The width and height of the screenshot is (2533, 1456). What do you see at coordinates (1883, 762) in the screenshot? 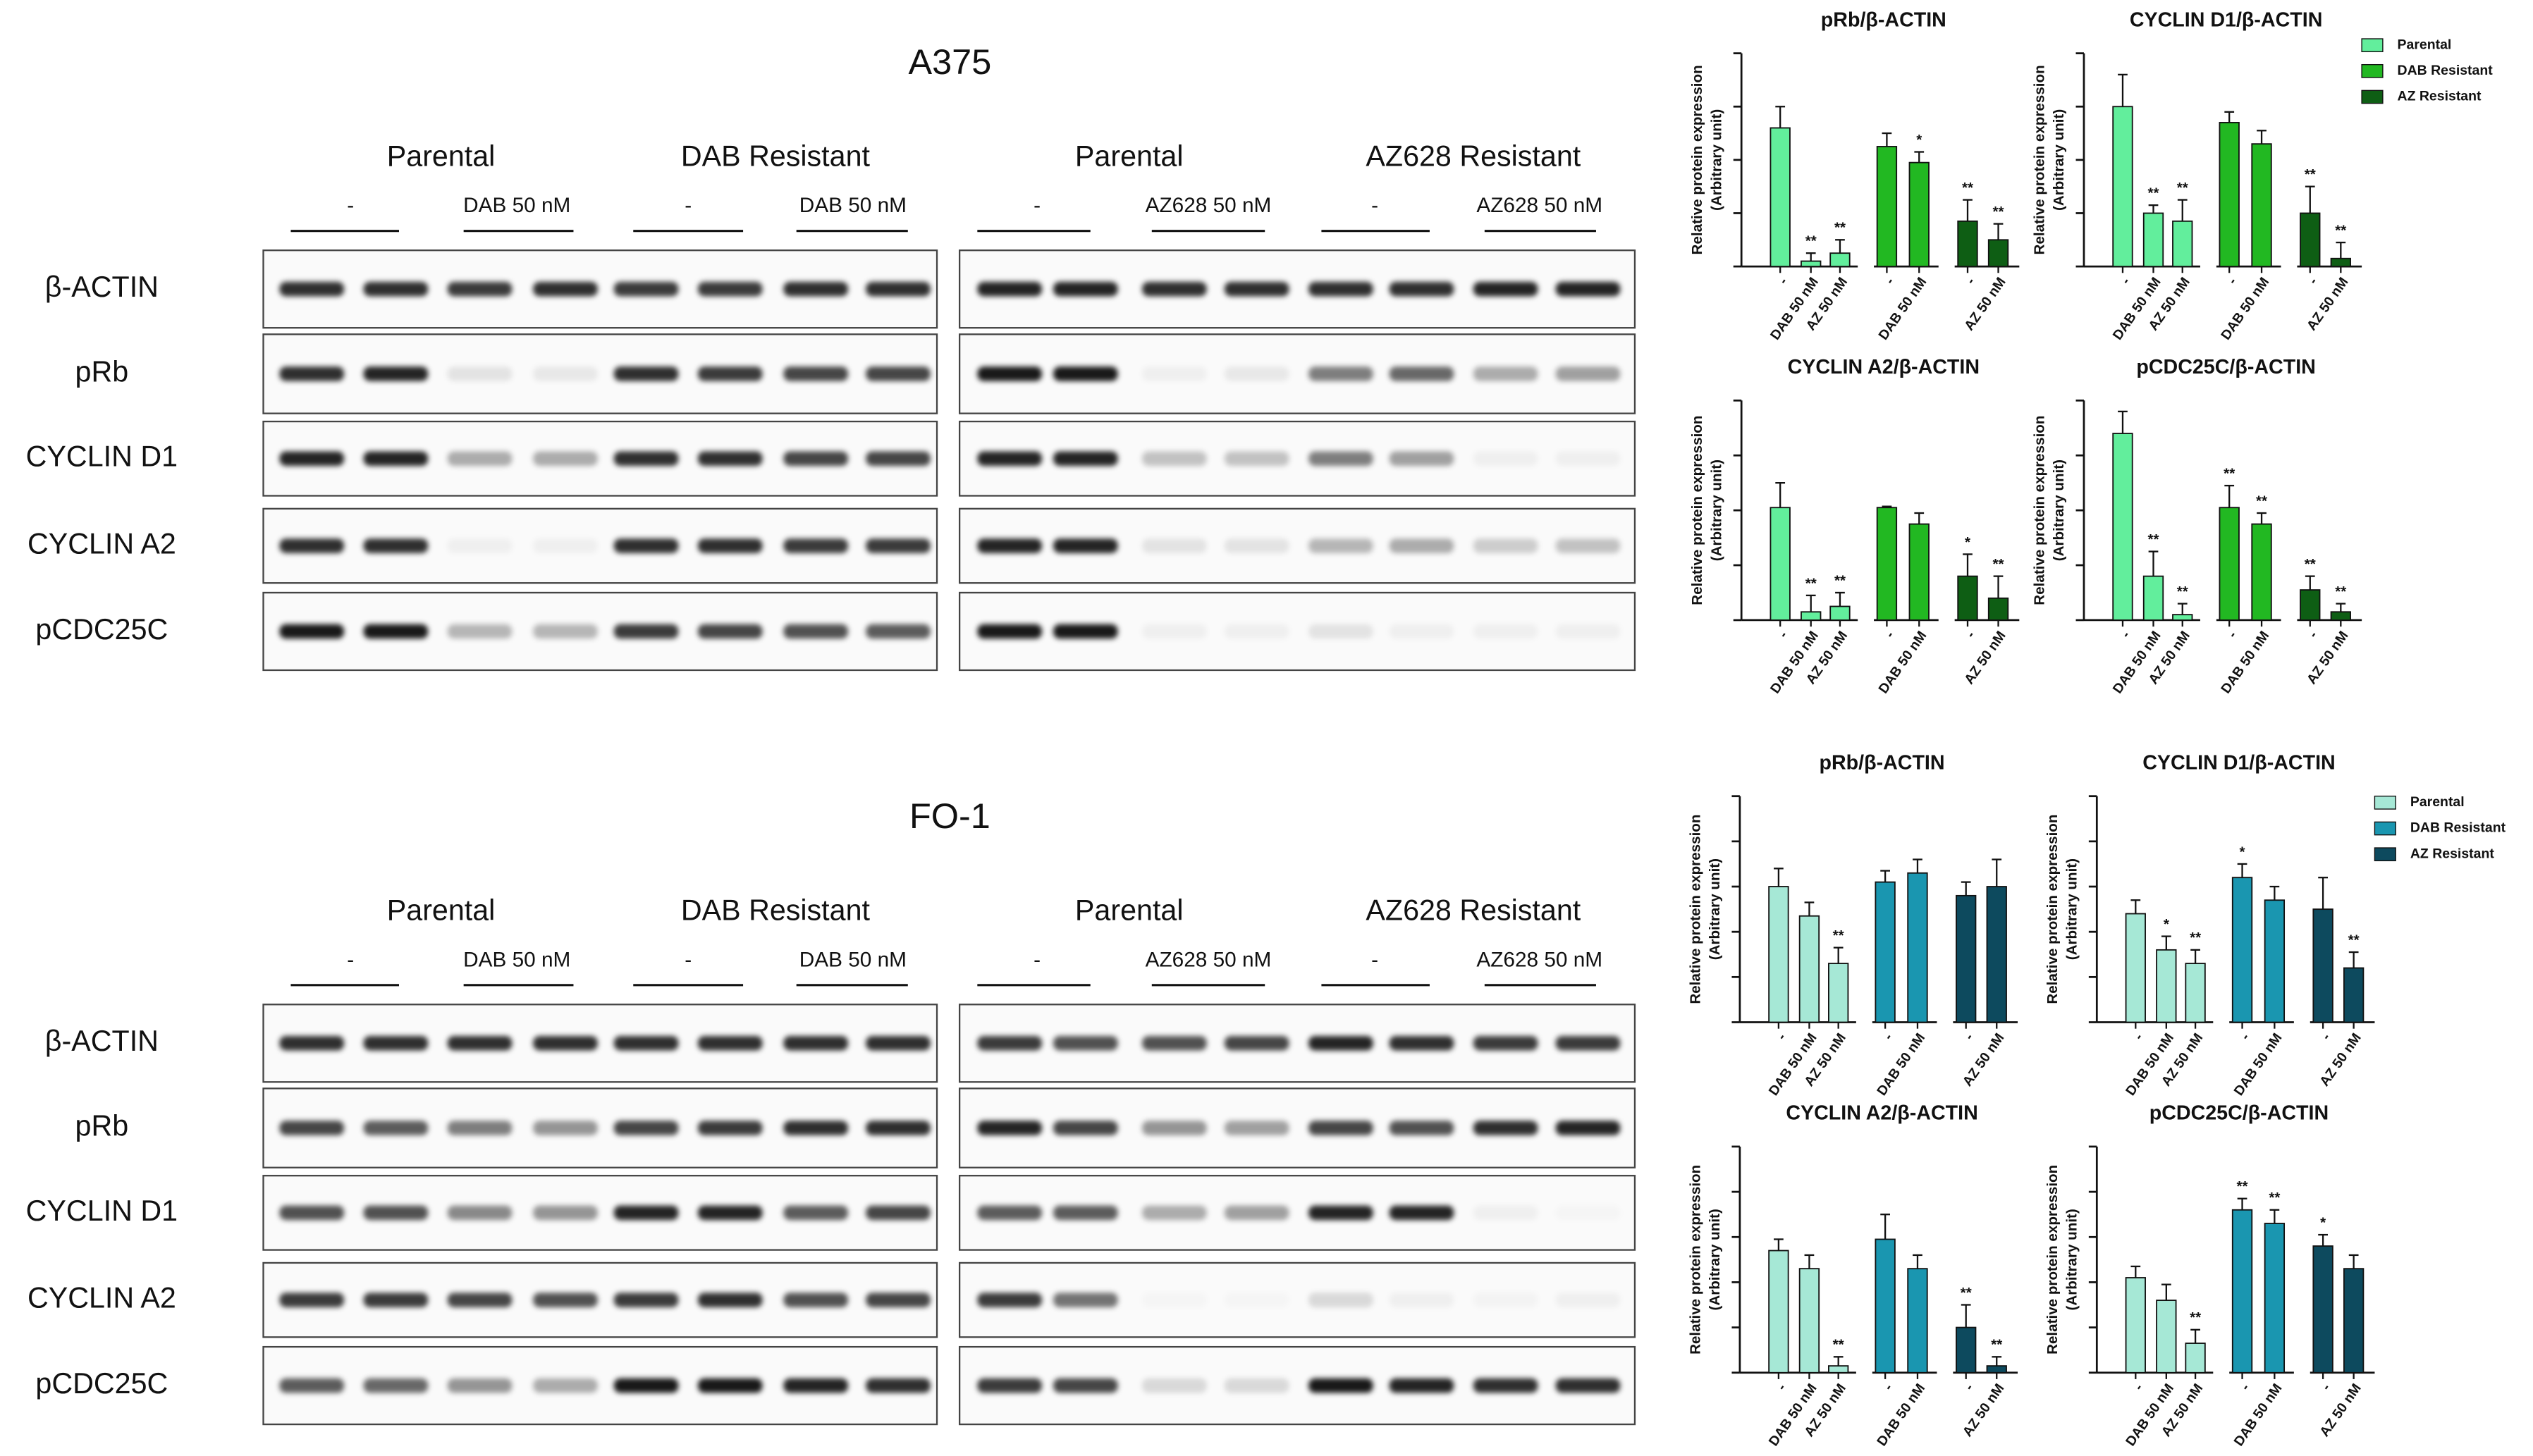
I see `chart-title: pRb/β-ACTIN` at bounding box center [1883, 762].